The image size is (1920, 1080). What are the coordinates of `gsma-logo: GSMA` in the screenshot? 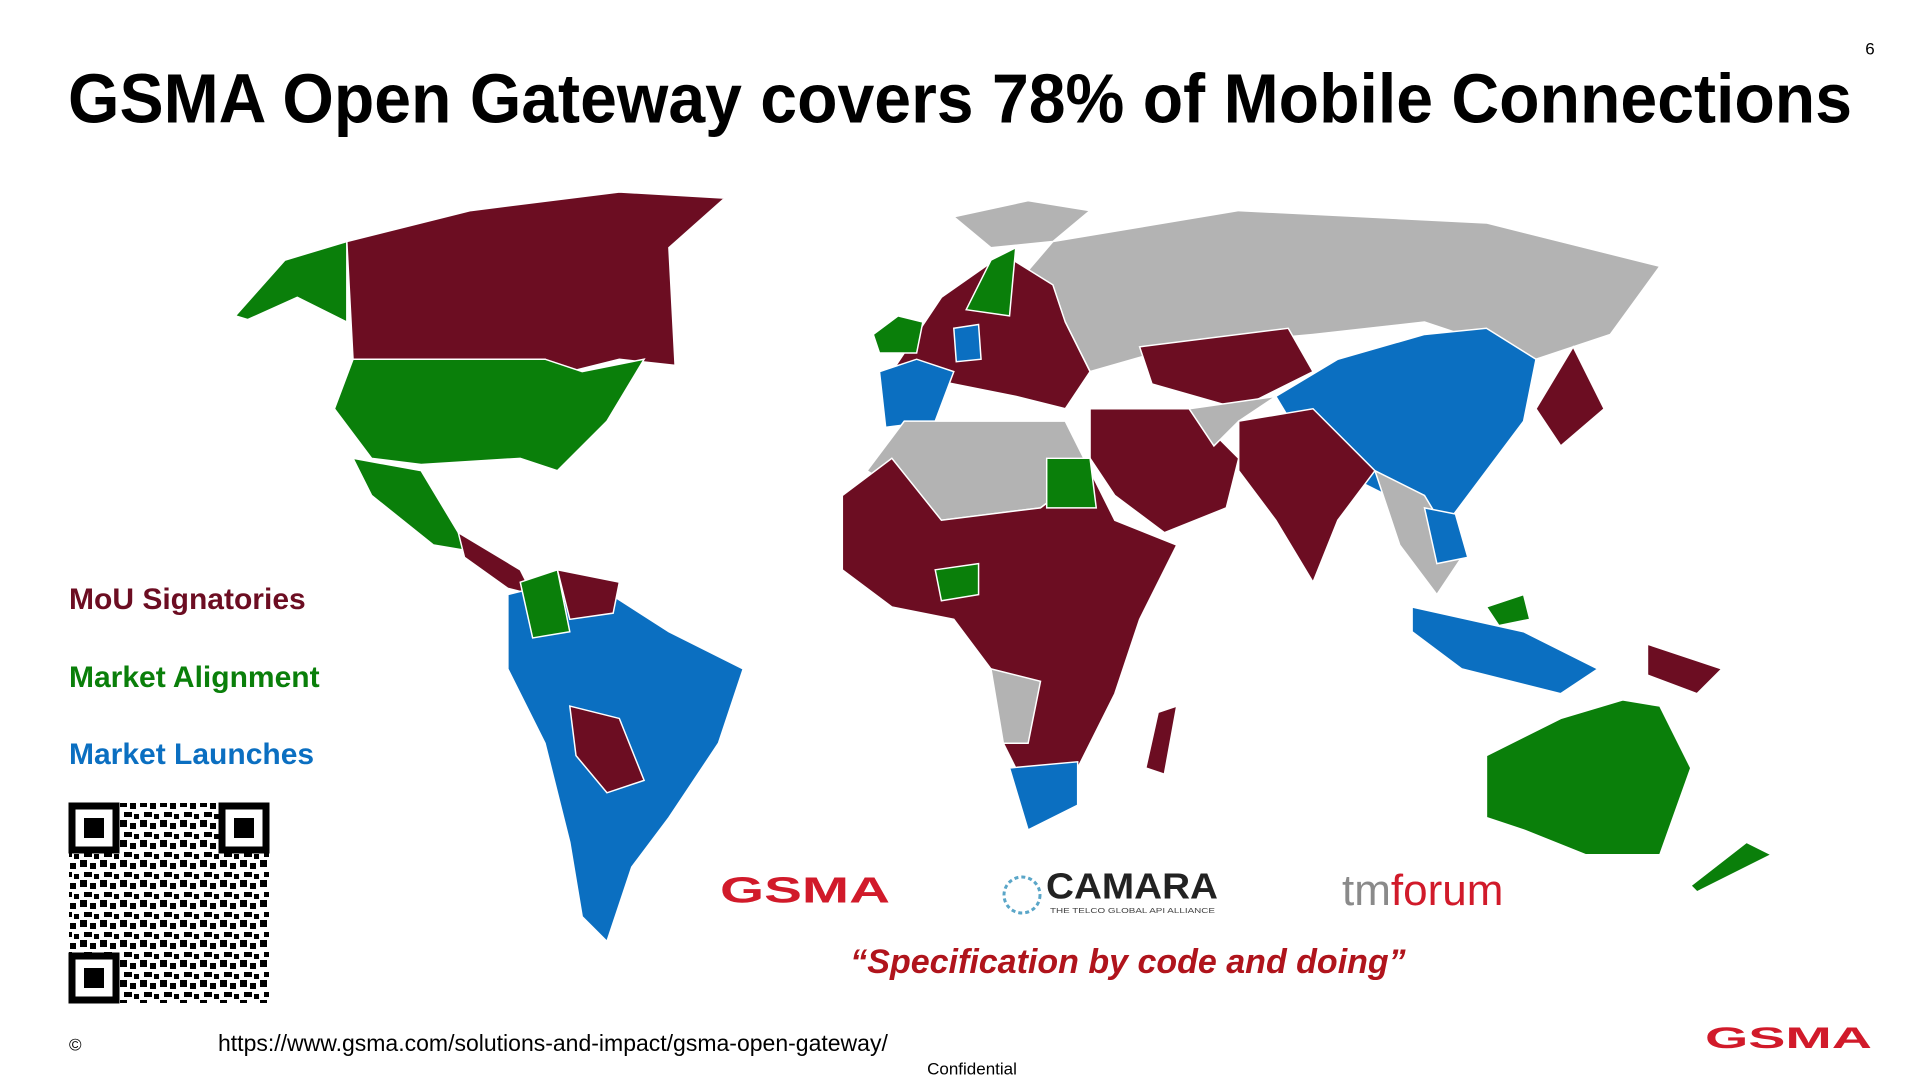 It's located at (805, 890).